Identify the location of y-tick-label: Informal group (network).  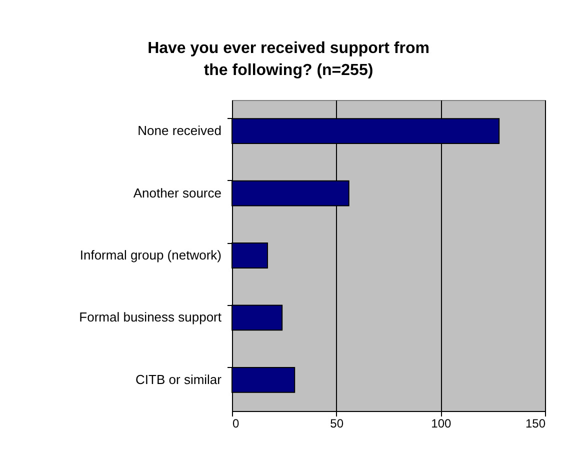
(151, 255).